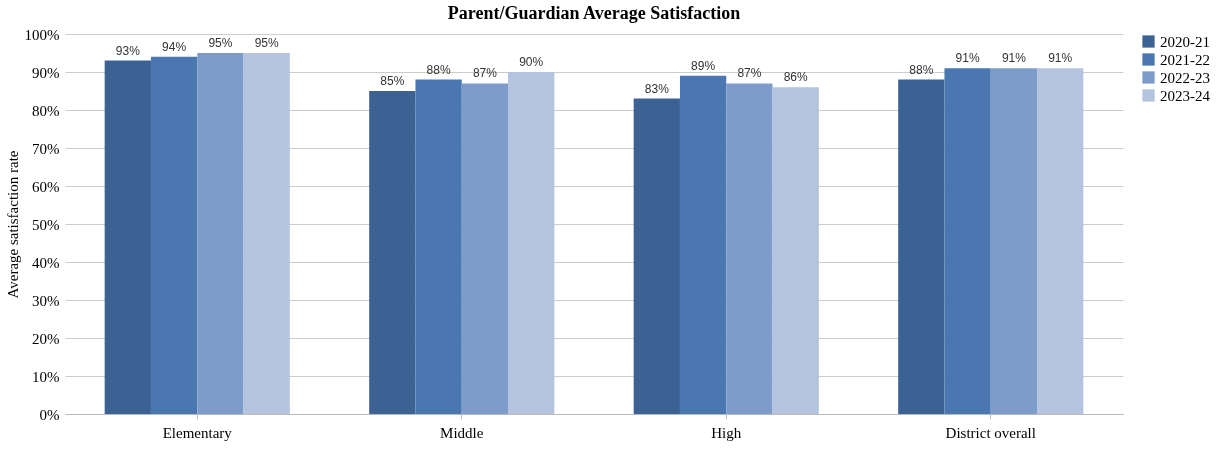 This screenshot has width=1222, height=449. Describe the element at coordinates (42, 34) in the screenshot. I see `y-tick-label: 100%` at that location.